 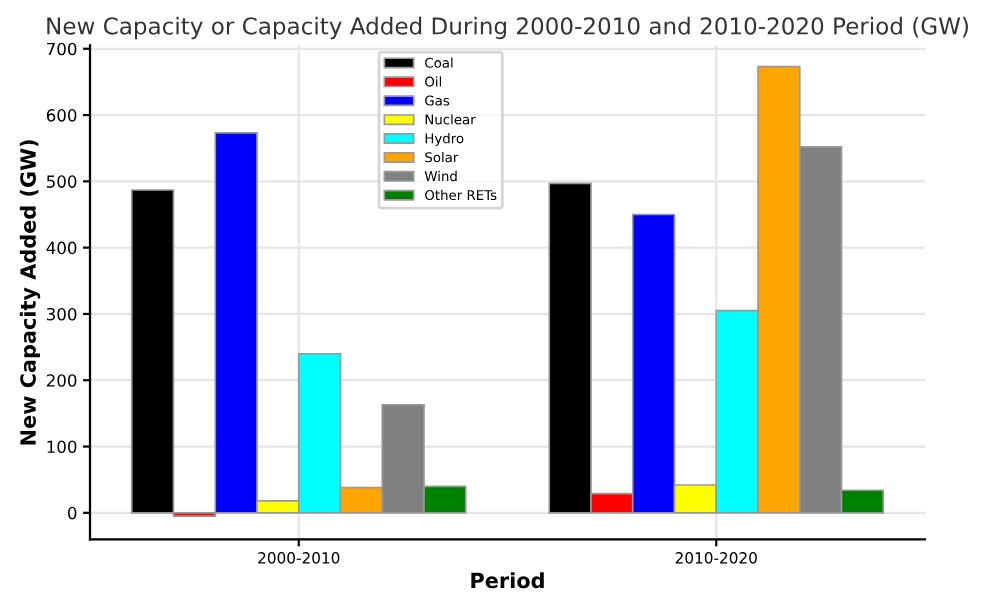 What do you see at coordinates (61, 380) in the screenshot?
I see `y-tick-label: 200` at bounding box center [61, 380].